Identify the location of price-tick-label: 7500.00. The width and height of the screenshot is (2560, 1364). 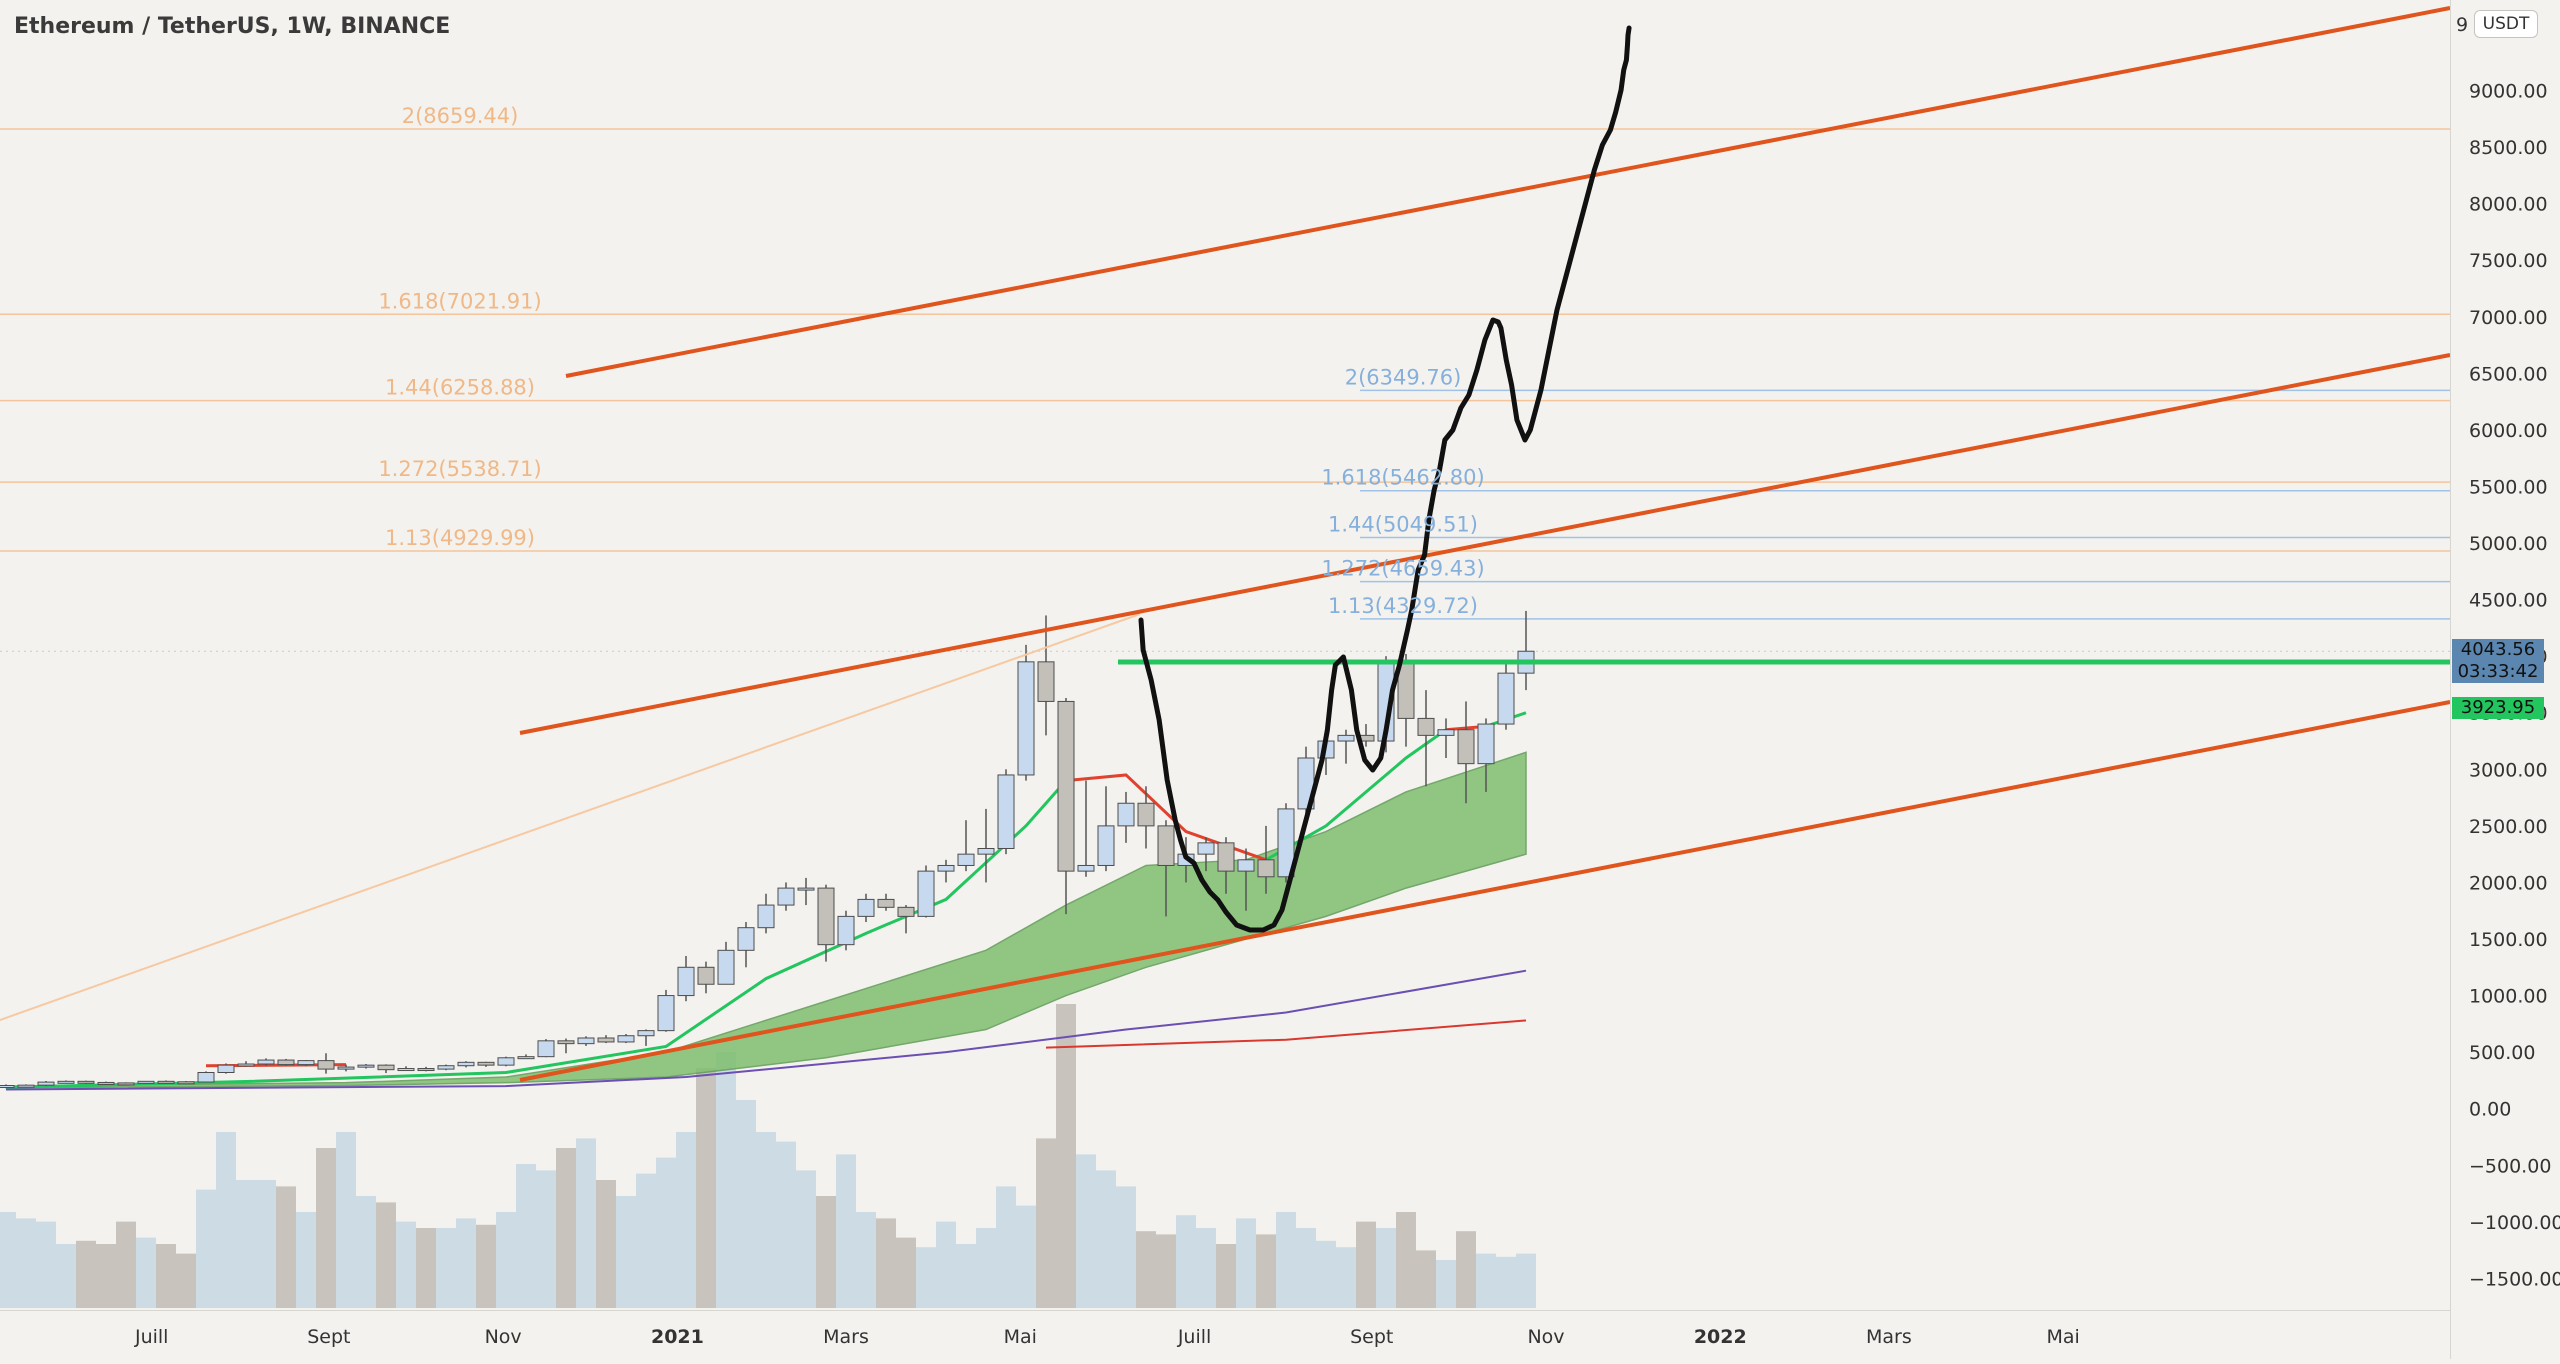
(2508, 261).